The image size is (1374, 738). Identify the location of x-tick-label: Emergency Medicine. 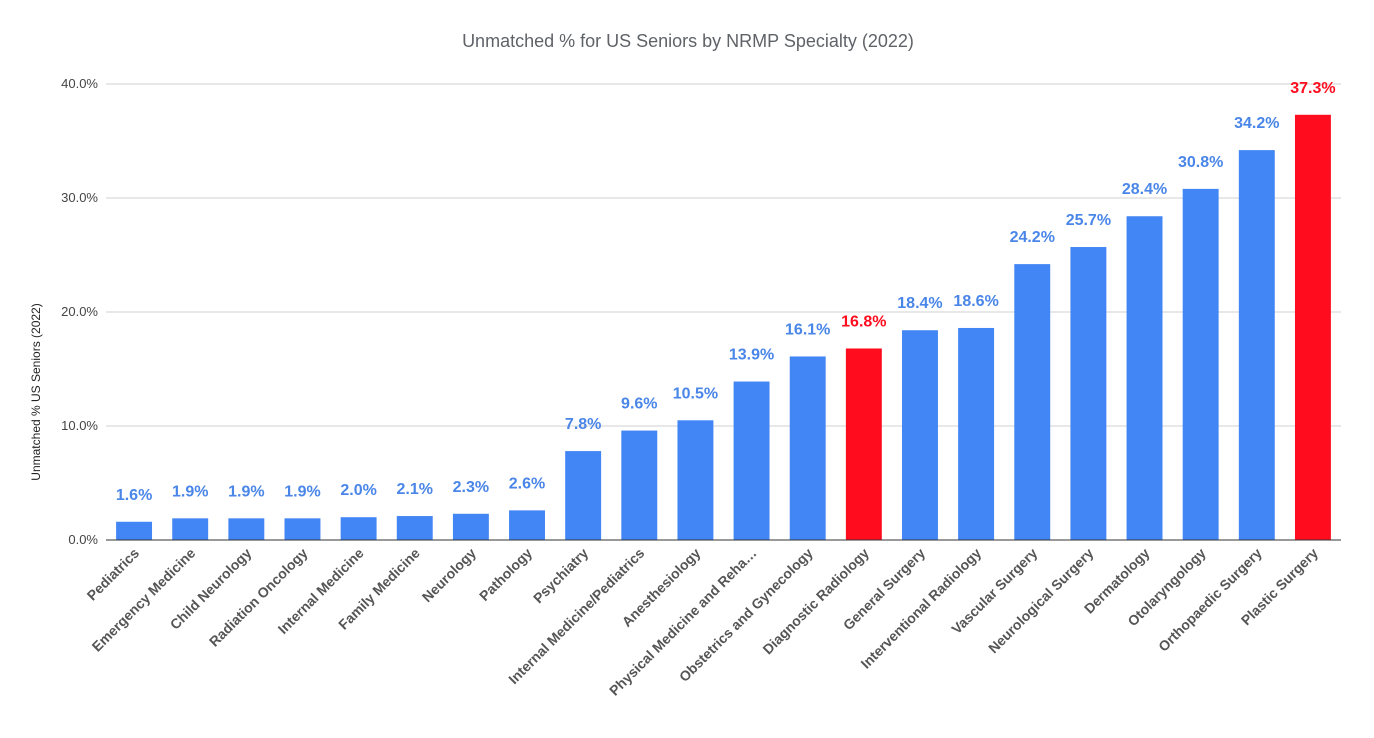
(144, 600).